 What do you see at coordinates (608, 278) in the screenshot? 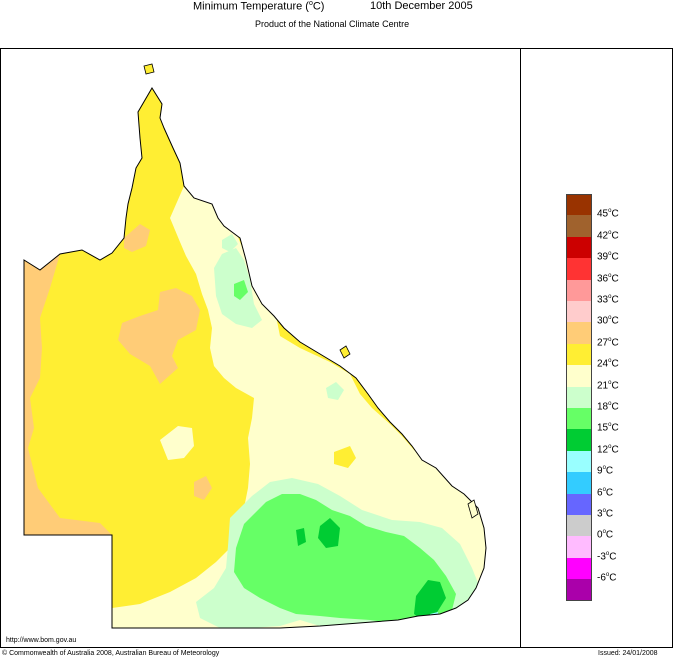
I see `legend-label: 36oC` at bounding box center [608, 278].